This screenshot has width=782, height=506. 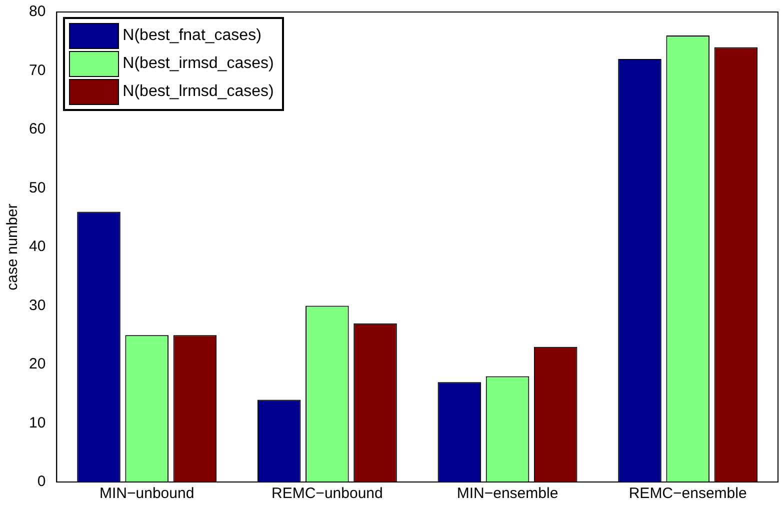 I want to click on legend-label: N(best_fnat_cases), so click(x=192, y=36).